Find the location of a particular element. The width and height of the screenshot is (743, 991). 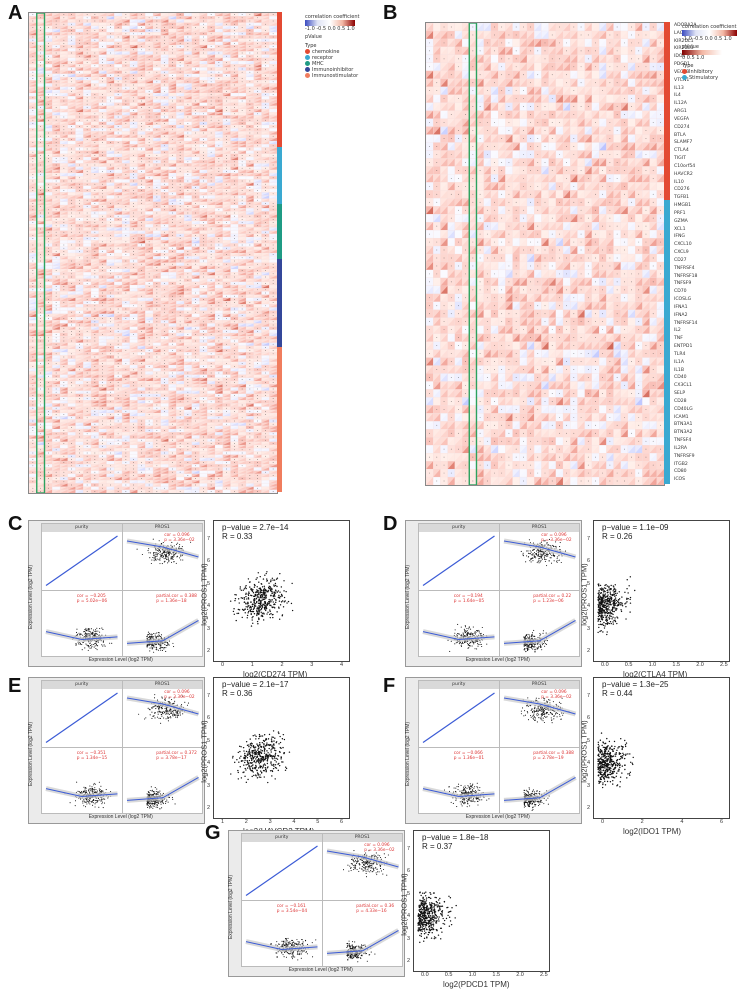

x-tick-label: 0.5 is located at coordinates (628, 665).